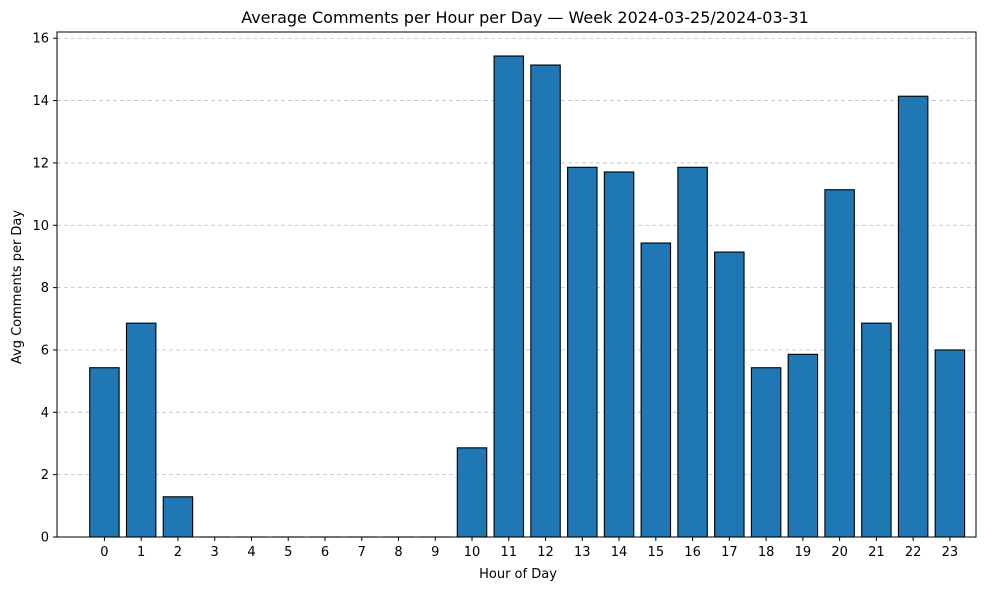 The width and height of the screenshot is (990, 590). I want to click on x-tick-label-16: 16, so click(692, 552).